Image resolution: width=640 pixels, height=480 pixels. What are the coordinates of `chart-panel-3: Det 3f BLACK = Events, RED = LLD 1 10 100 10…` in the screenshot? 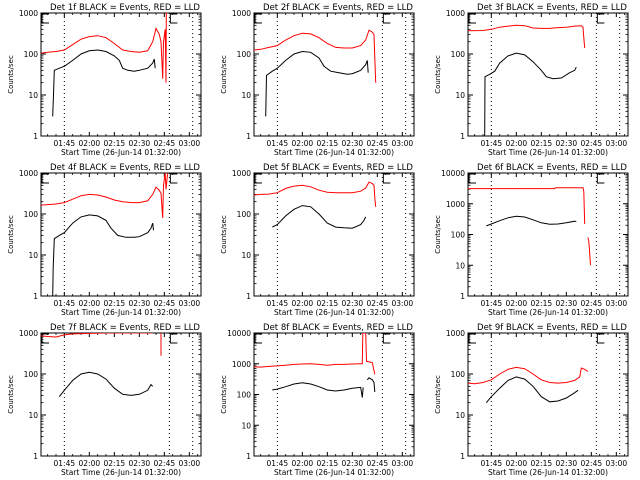 It's located at (531, 80).